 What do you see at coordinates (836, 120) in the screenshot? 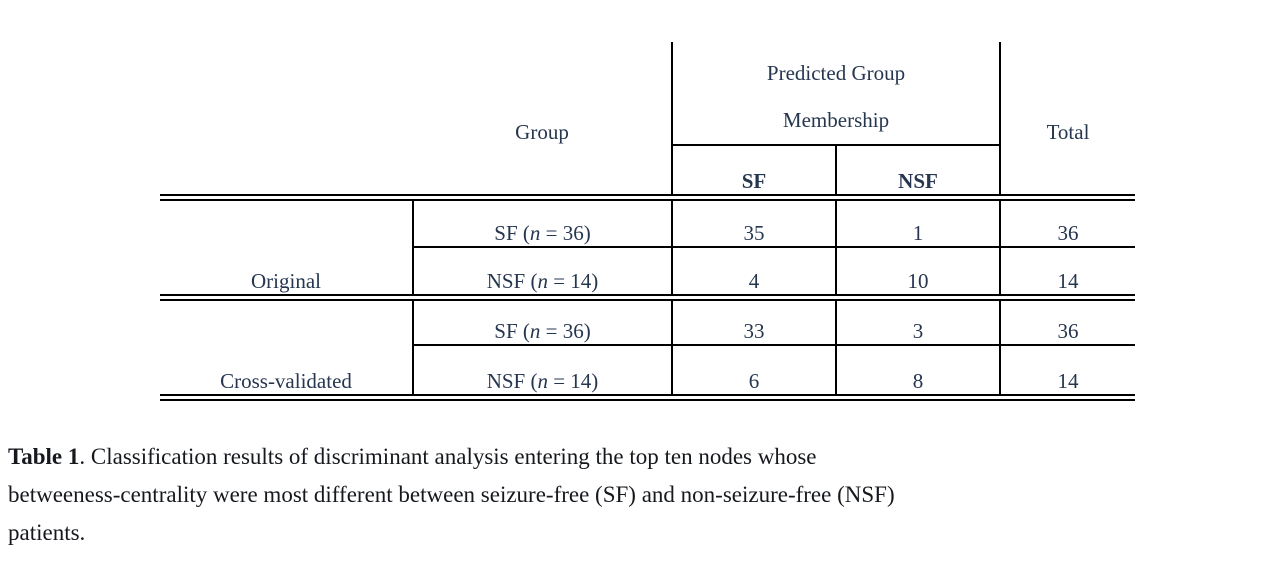
I see `header-predicted-line2: Membership` at bounding box center [836, 120].